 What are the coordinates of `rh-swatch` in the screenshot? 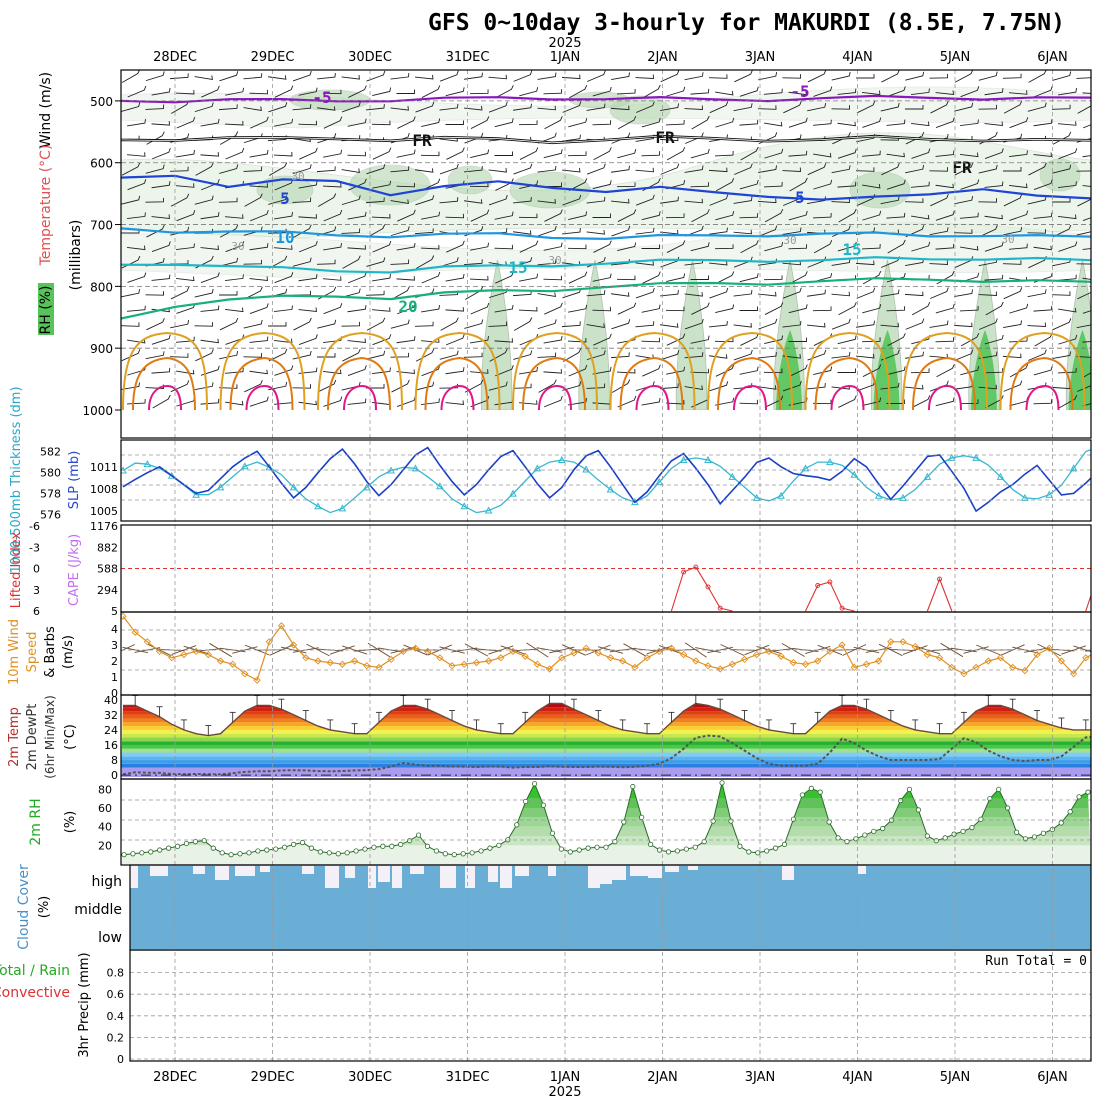 It's located at (46, 309).